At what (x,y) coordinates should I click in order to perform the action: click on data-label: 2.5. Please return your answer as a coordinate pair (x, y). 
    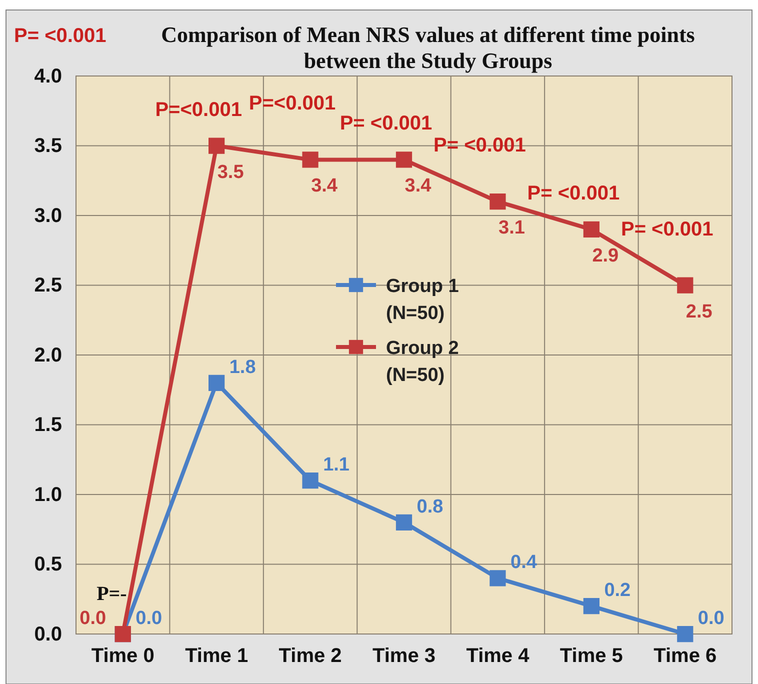
    Looking at the image, I should click on (699, 311).